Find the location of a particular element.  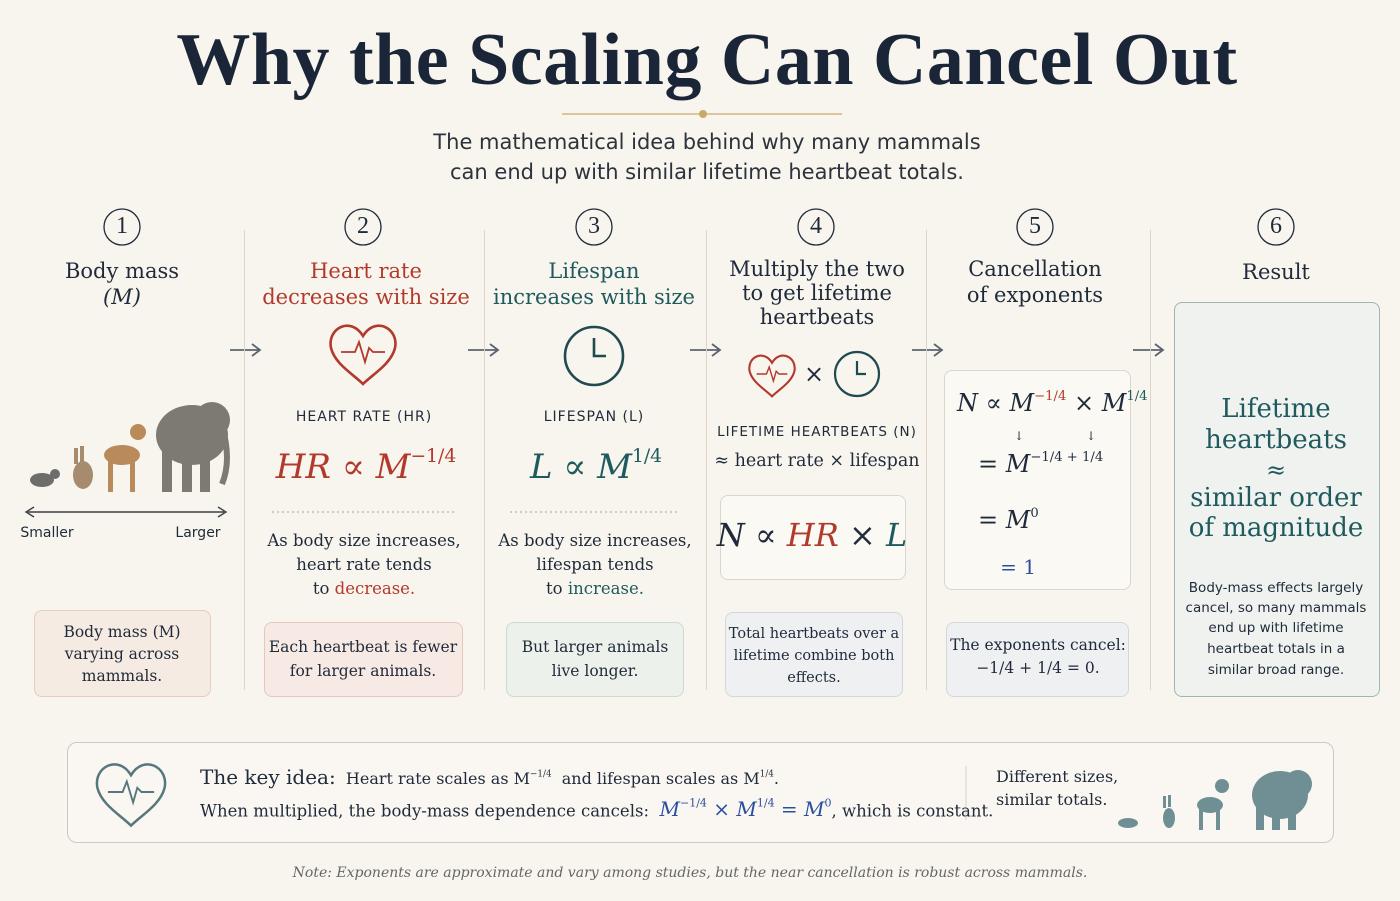

note: Each heartbeat is fewer is located at coordinates (363, 647).